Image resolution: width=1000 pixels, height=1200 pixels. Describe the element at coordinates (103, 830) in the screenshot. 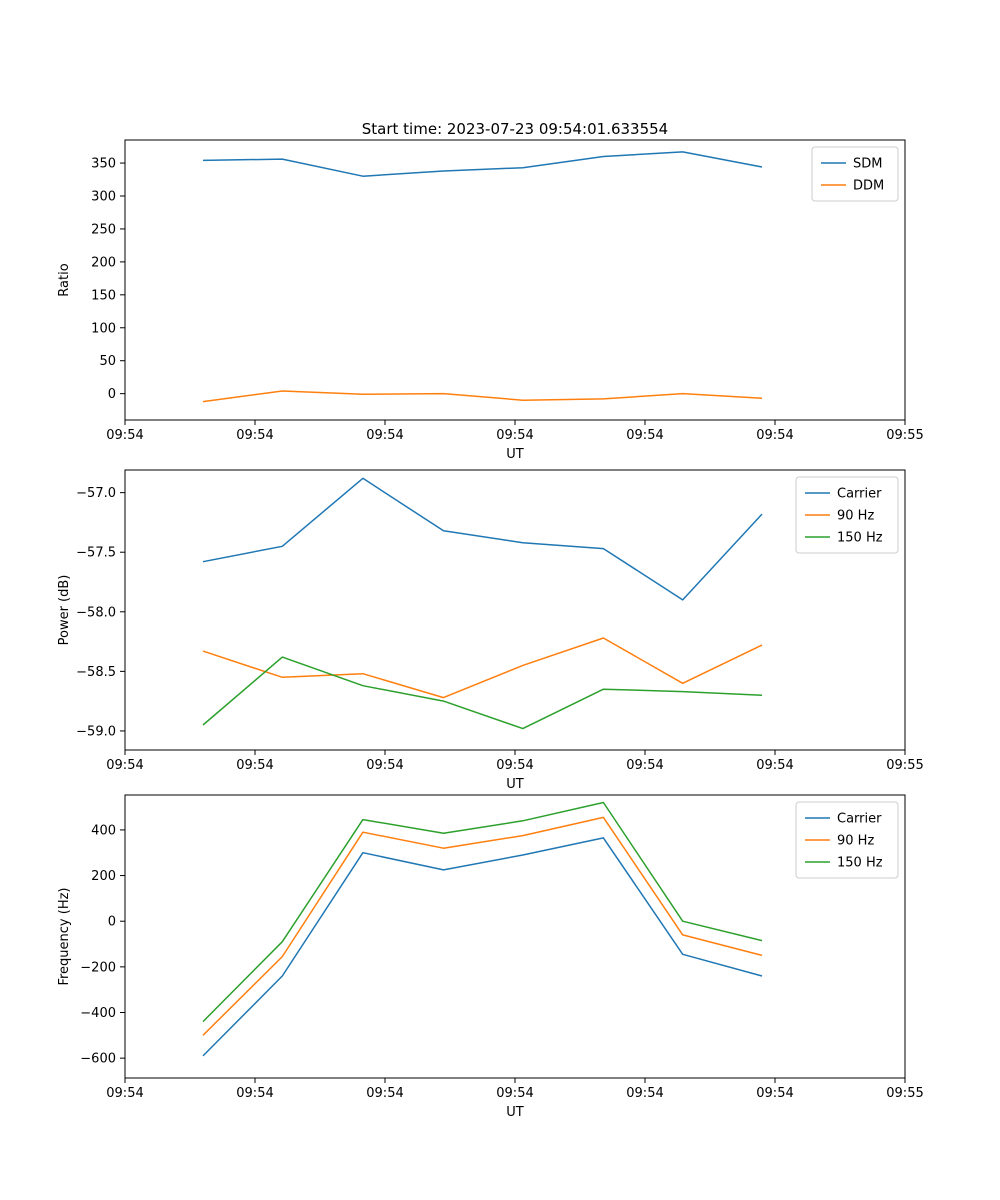

I see `y-tick-label: 400` at that location.